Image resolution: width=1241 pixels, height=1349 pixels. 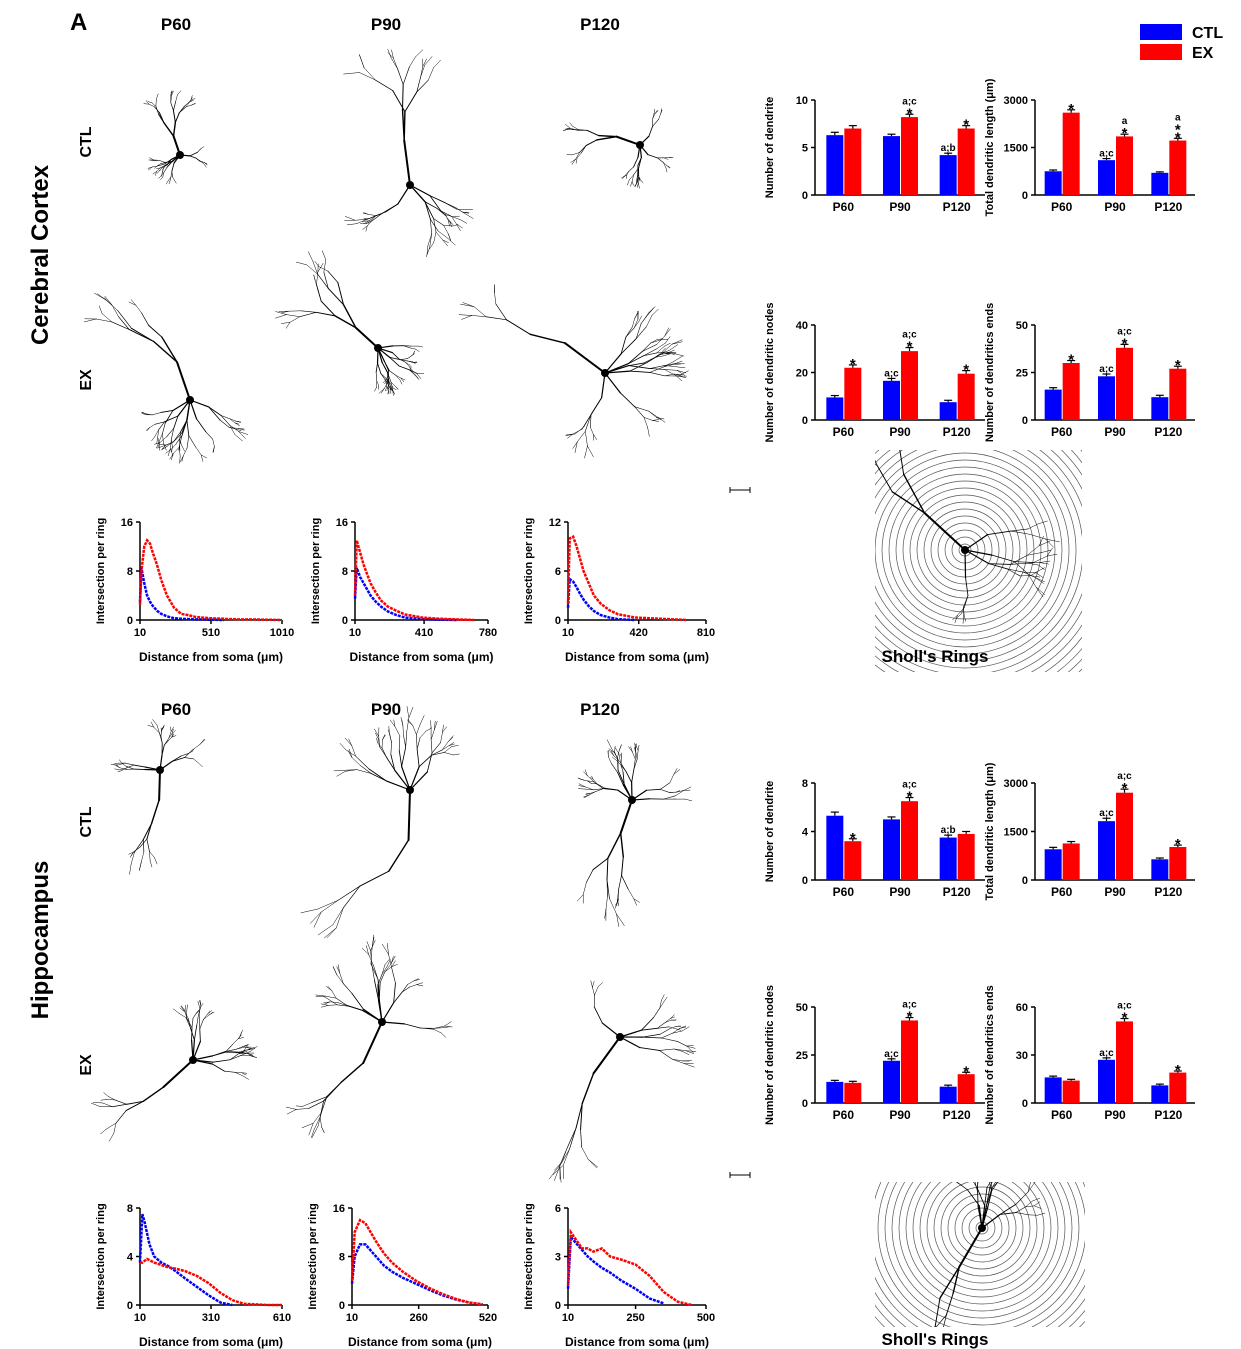 What do you see at coordinates (313, 1256) in the screenshot?
I see `y-axis-label: Intersection per ring` at bounding box center [313, 1256].